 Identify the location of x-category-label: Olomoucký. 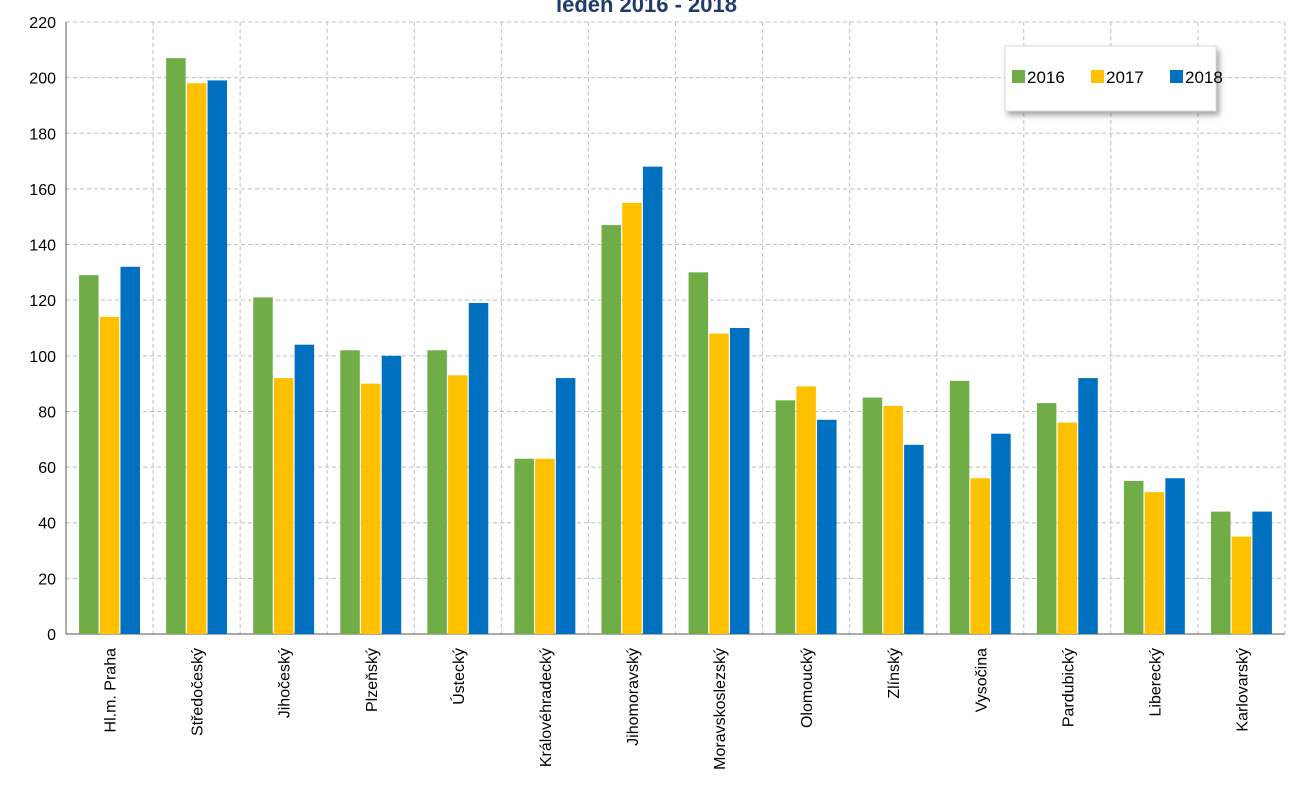
(807, 688).